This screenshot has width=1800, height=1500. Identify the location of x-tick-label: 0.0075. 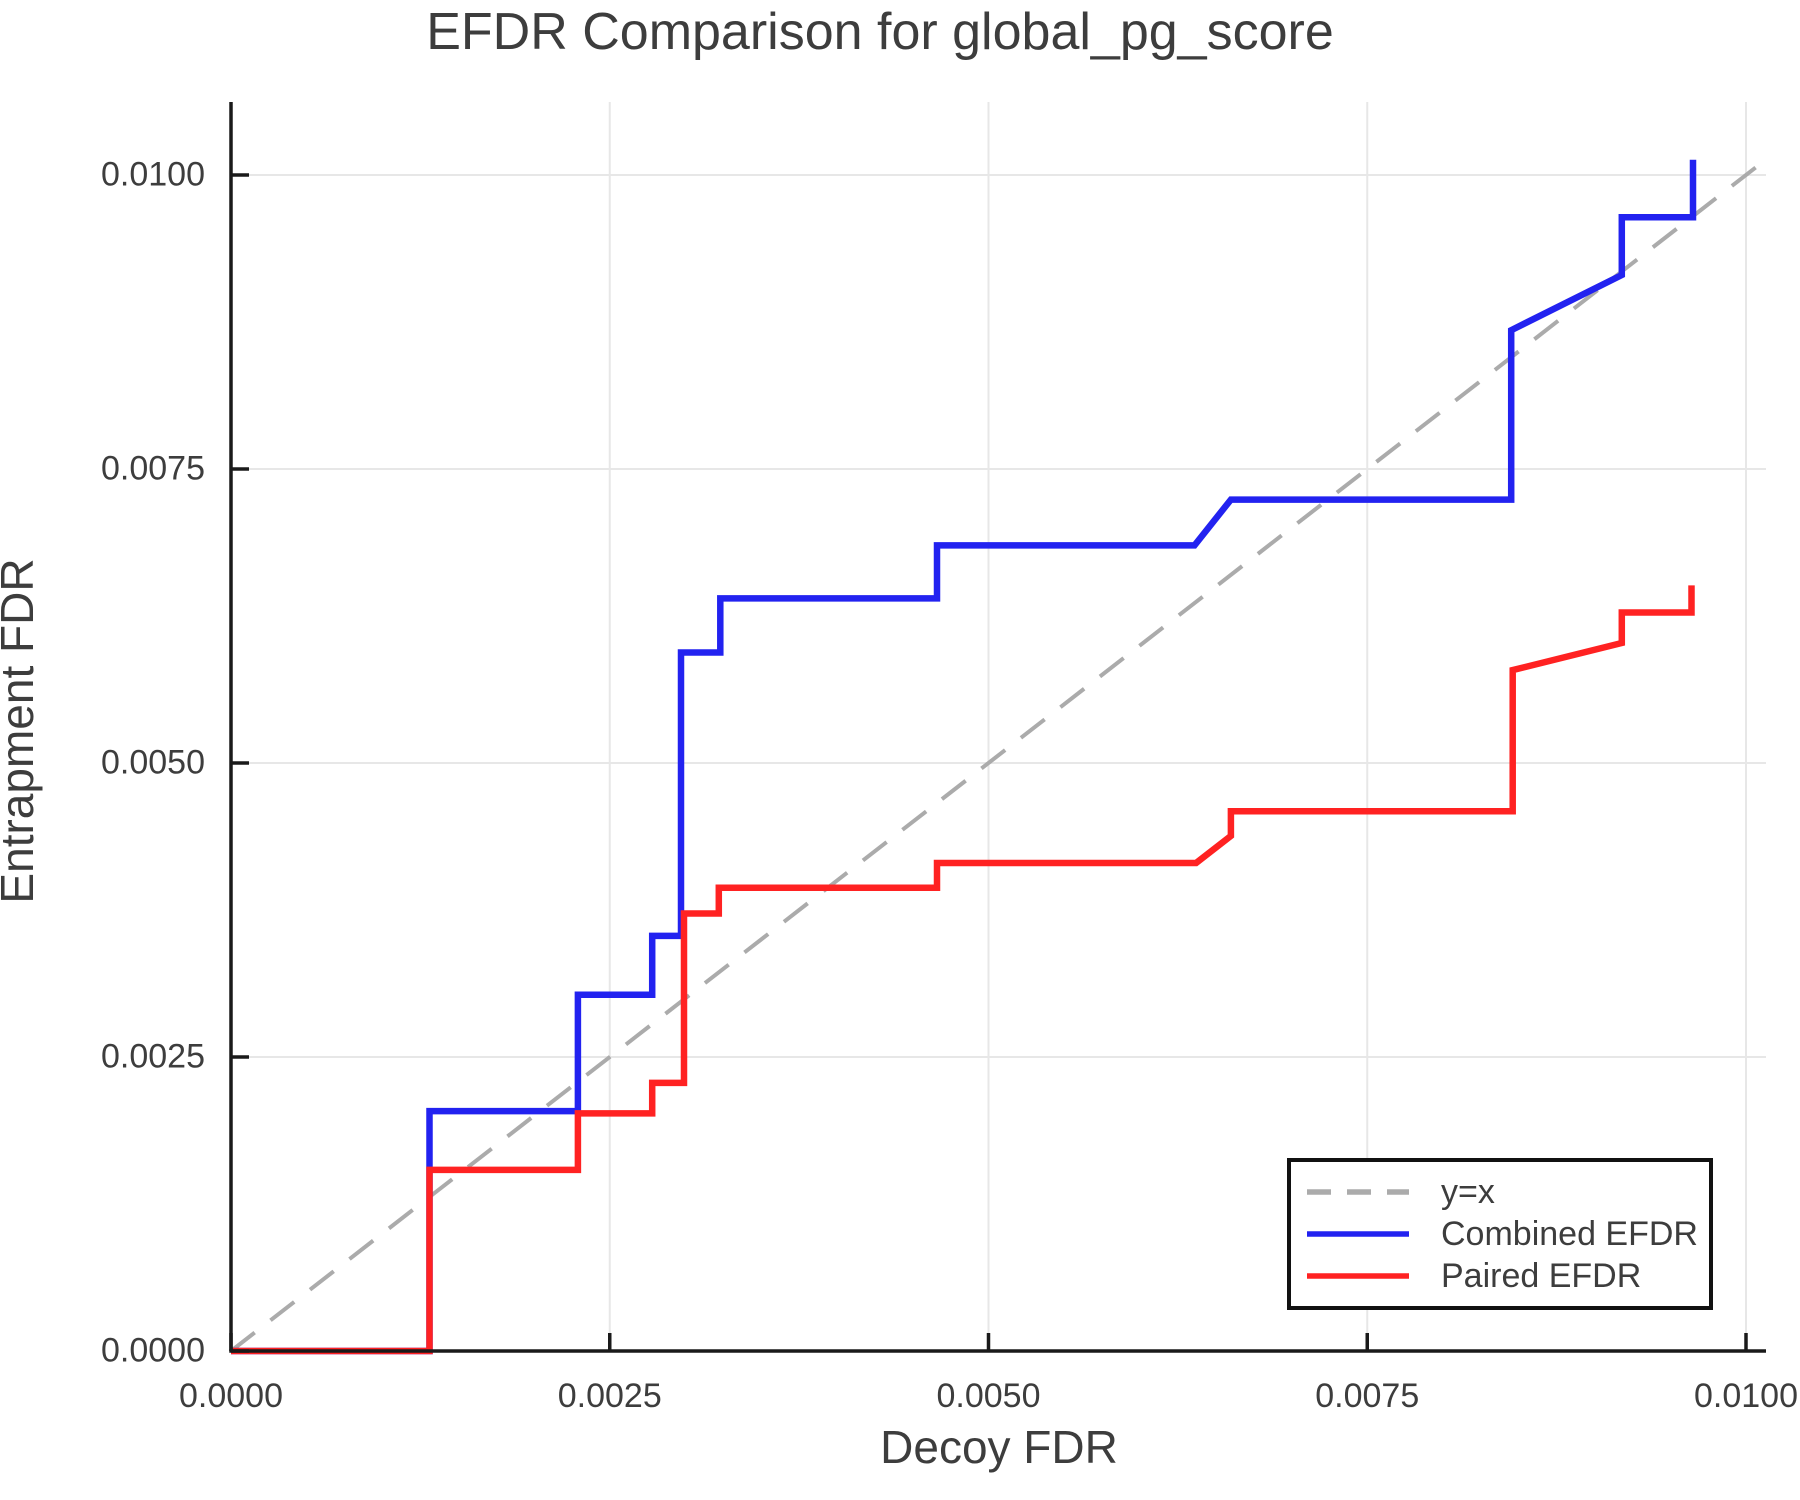
(1367, 1396).